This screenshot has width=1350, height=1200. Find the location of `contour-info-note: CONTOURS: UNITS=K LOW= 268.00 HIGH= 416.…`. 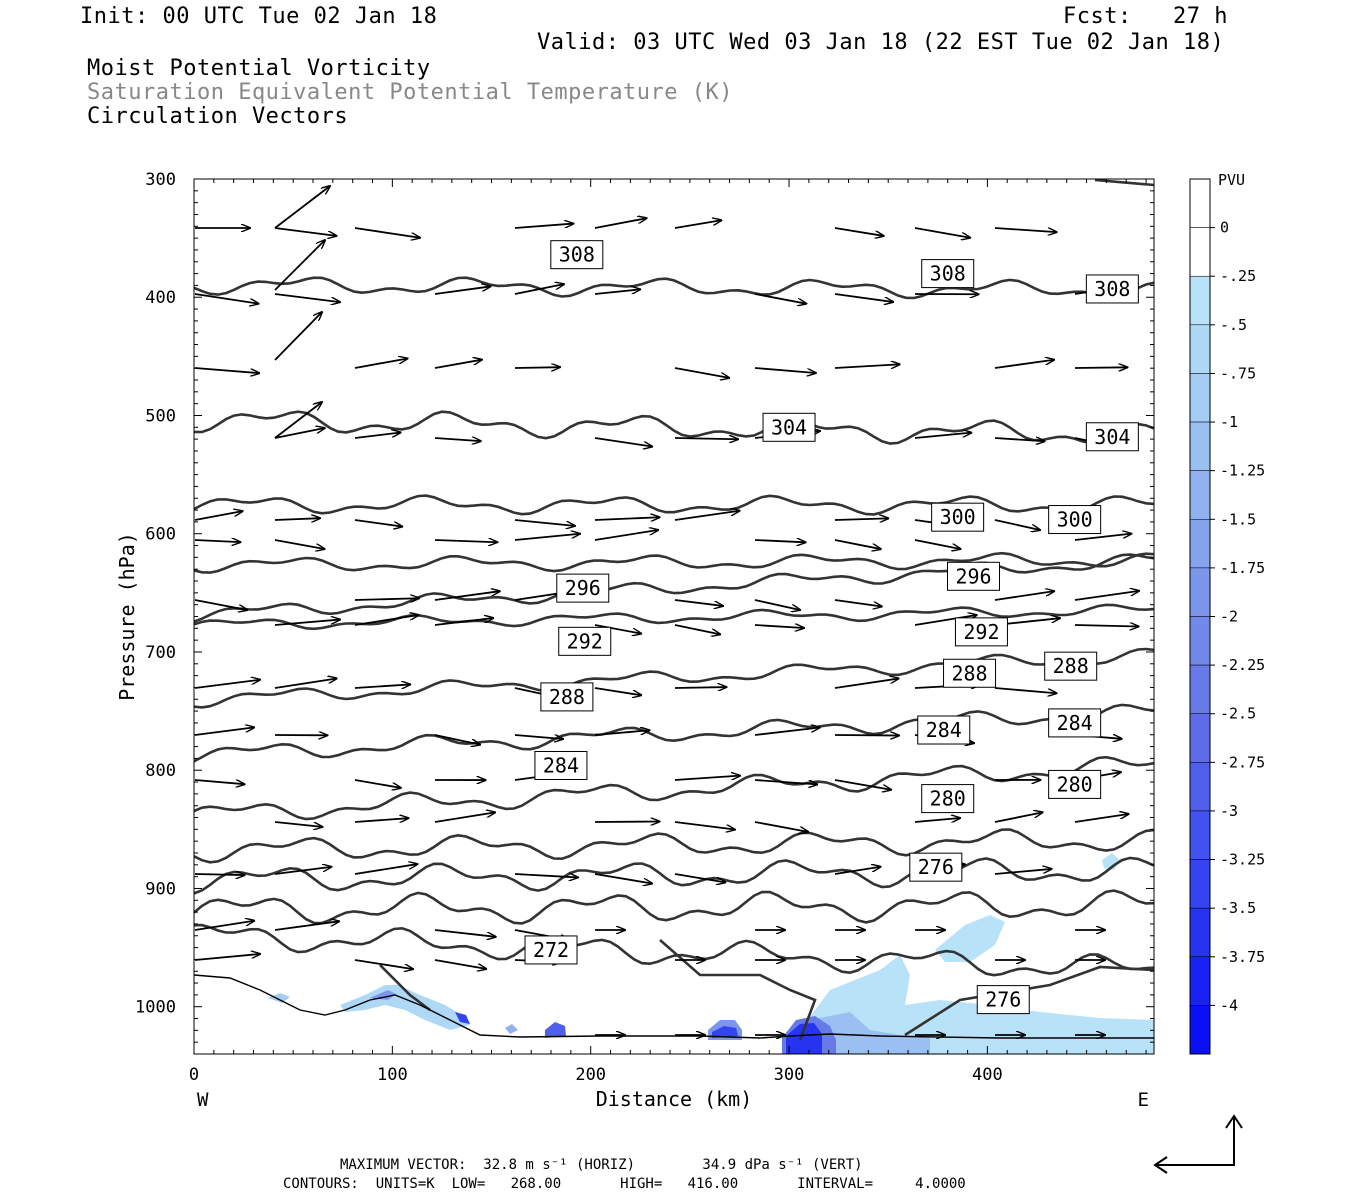

contour-info-note: CONTOURS: UNITS=K LOW= 268.00 HIGH= 416.… is located at coordinates (624, 1184).